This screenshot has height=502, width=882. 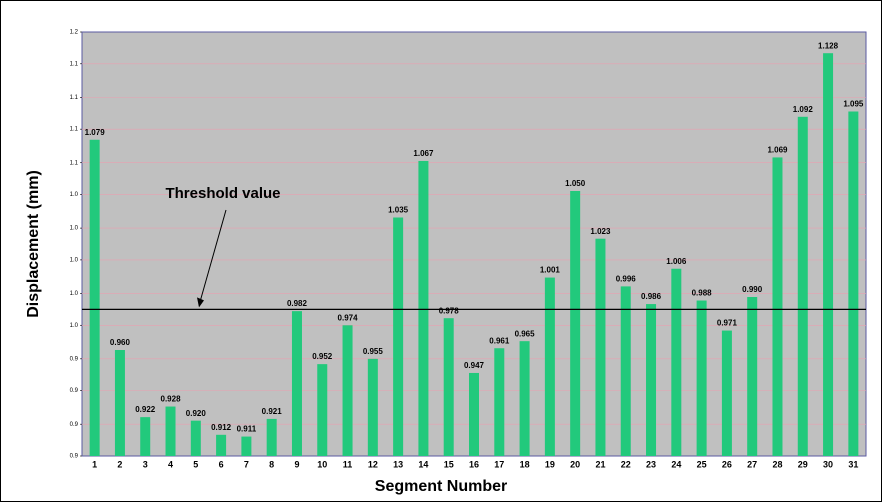 What do you see at coordinates (423, 464) in the screenshot?
I see `x-tick-label: 14` at bounding box center [423, 464].